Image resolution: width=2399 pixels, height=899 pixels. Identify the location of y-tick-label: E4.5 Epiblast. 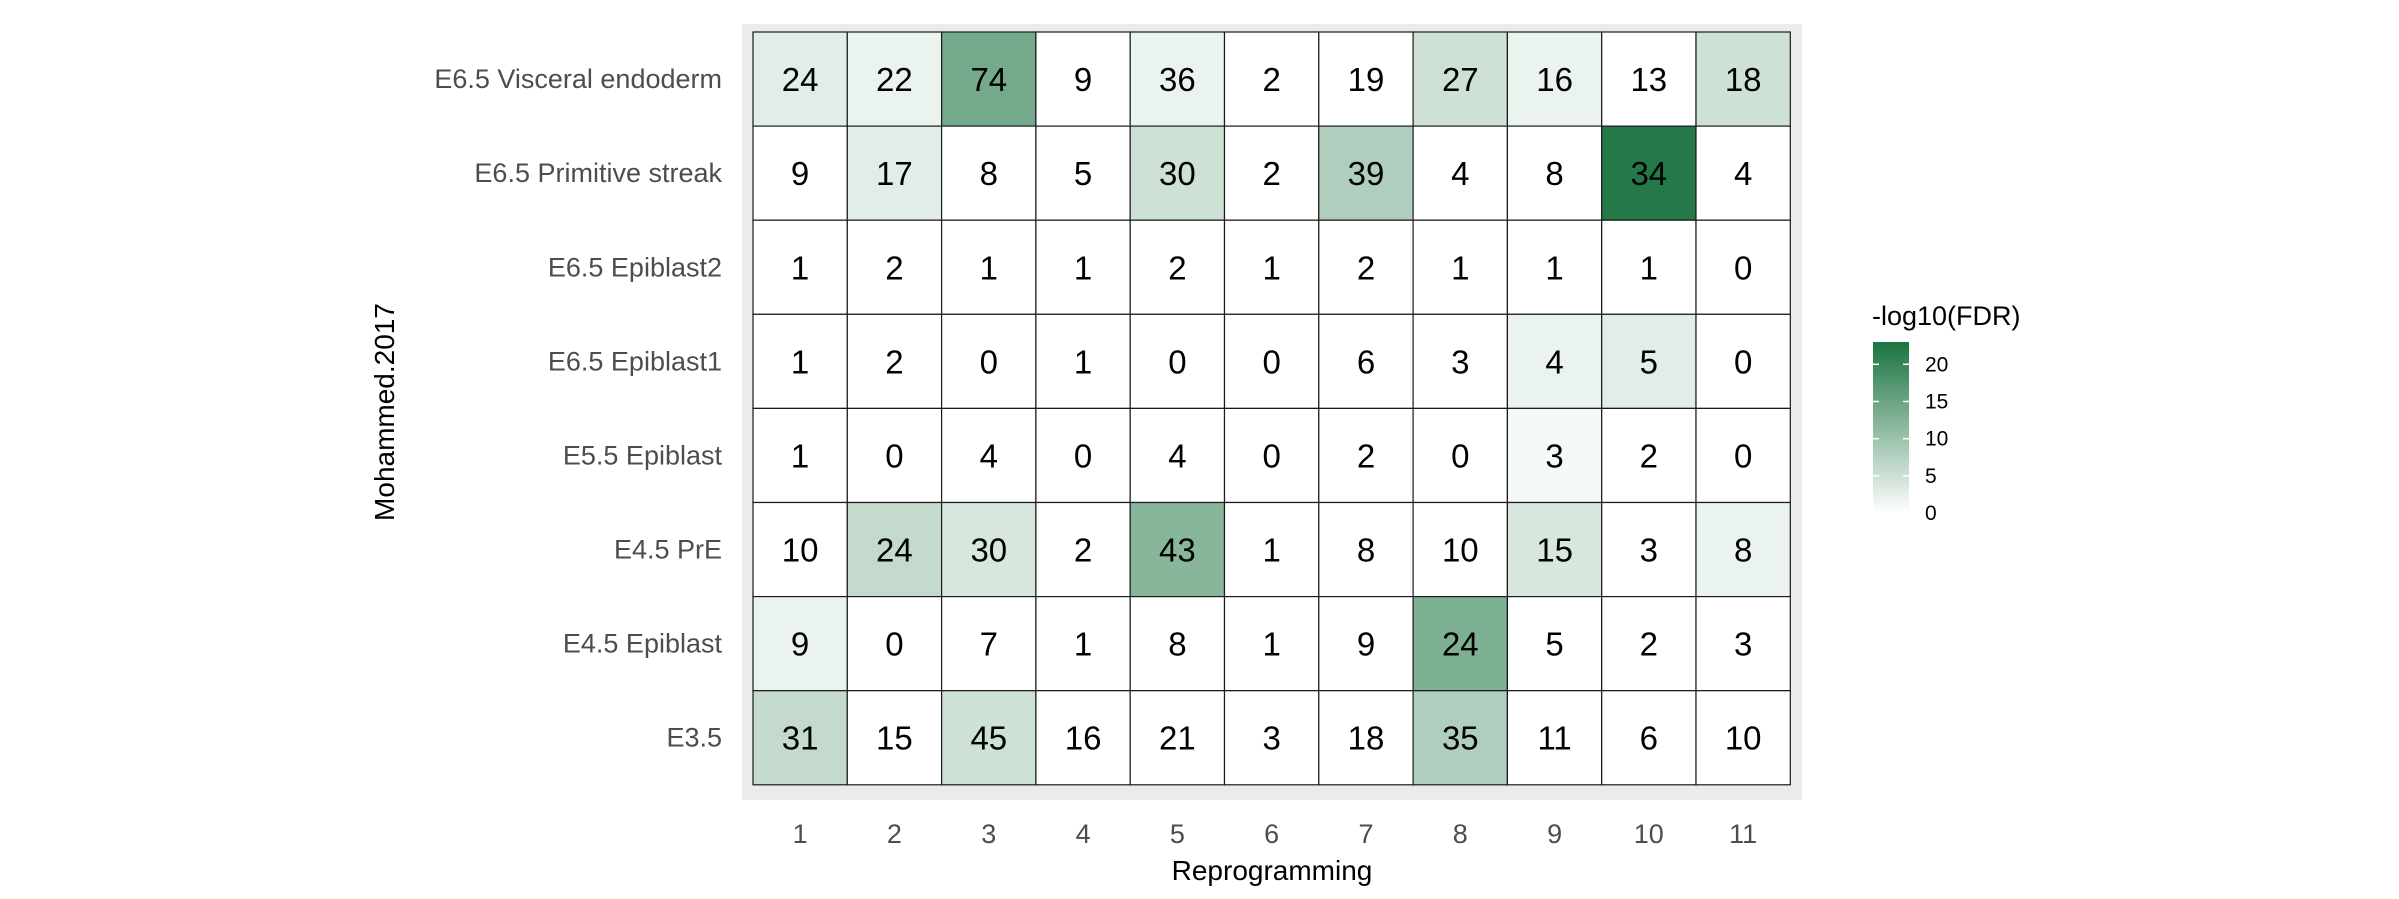
(643, 644).